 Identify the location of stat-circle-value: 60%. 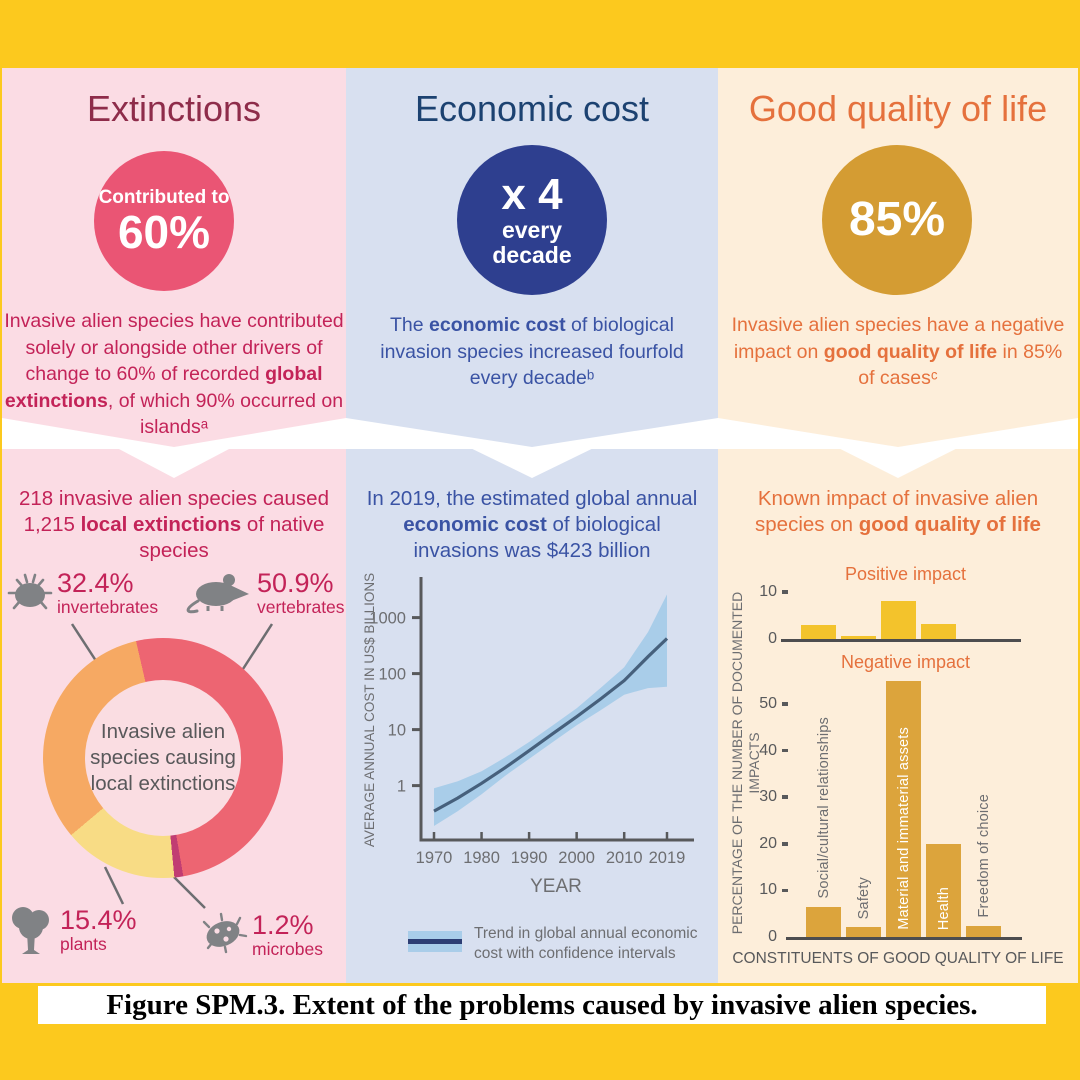
(164, 232).